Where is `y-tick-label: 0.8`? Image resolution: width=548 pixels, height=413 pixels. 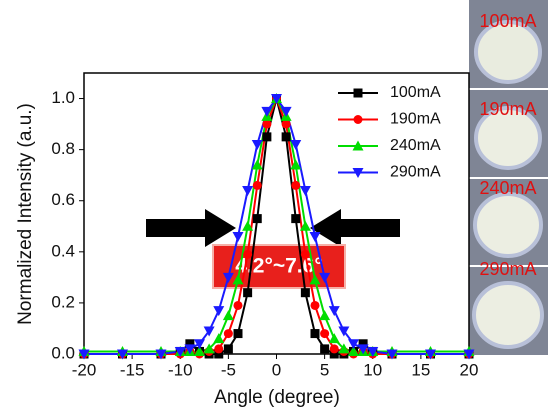 y-tick-label: 0.8 is located at coordinates (63, 148).